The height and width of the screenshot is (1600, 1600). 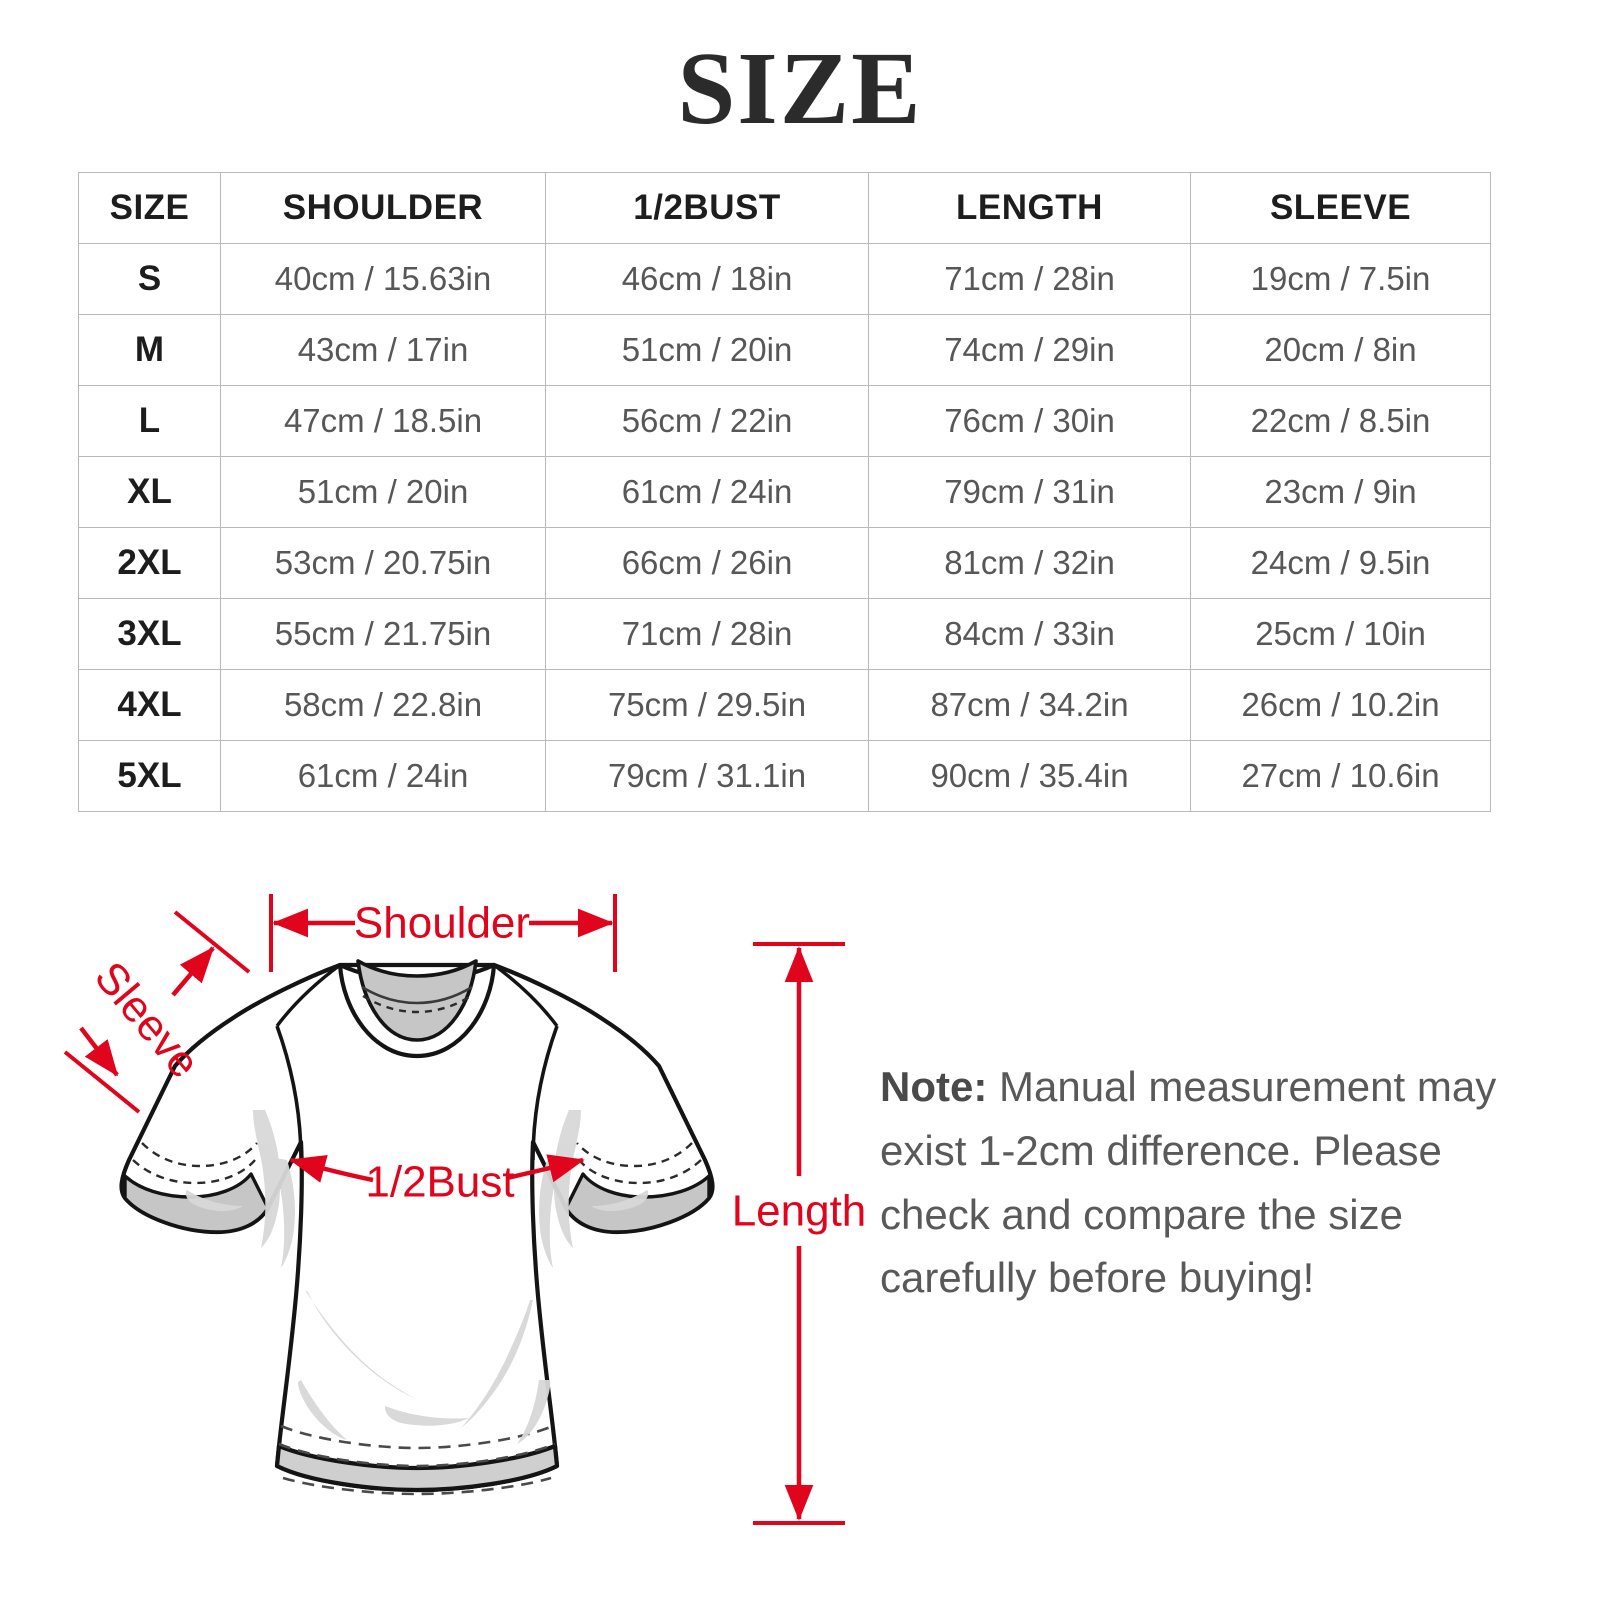 What do you see at coordinates (331, 1168) in the screenshot?
I see `half-bust-arrow-left` at bounding box center [331, 1168].